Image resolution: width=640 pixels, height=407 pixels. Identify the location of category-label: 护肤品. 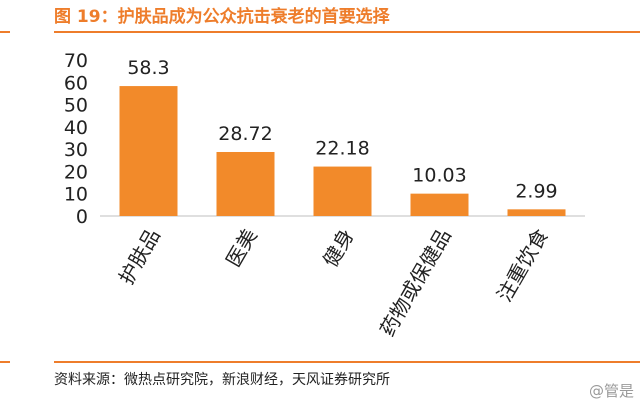
(139, 257).